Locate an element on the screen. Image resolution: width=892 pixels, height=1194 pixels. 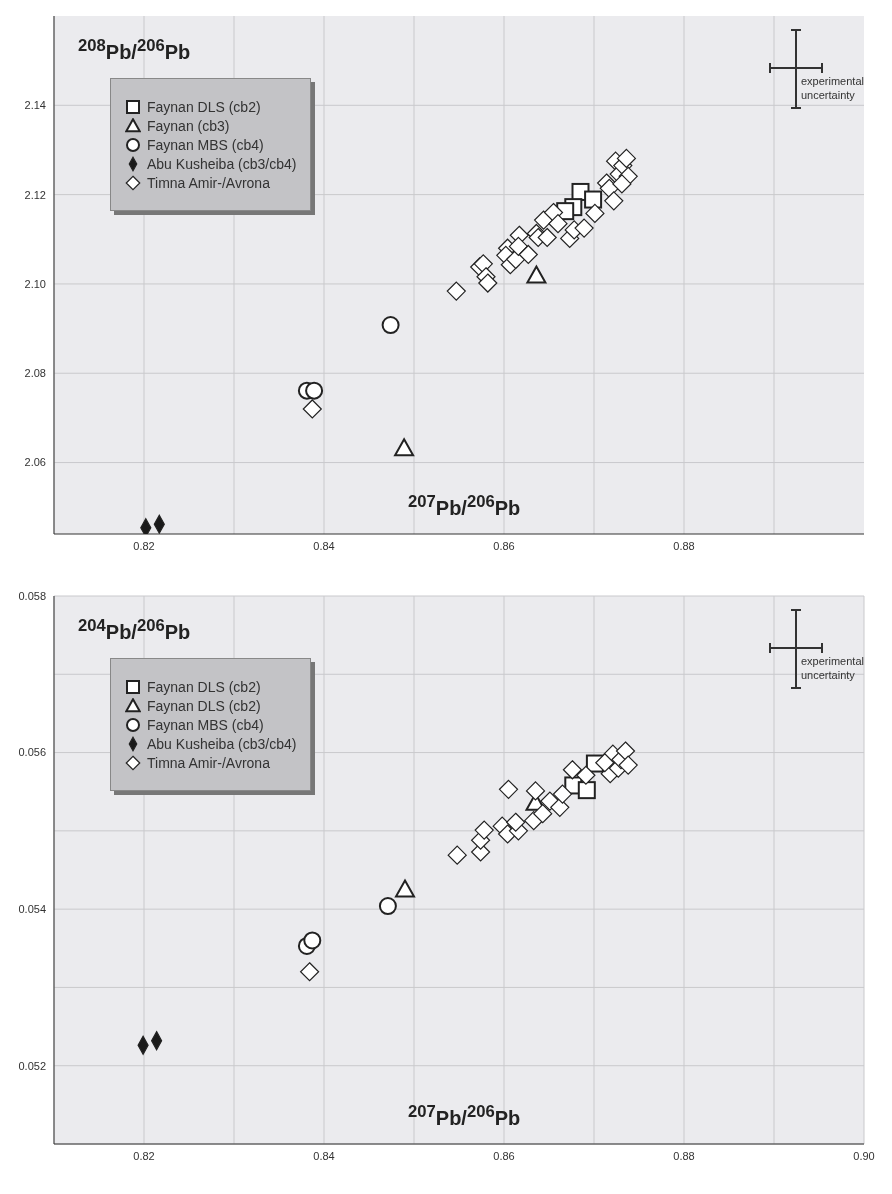
legend-label: Faynan (cb3) is located at coordinates (188, 125).